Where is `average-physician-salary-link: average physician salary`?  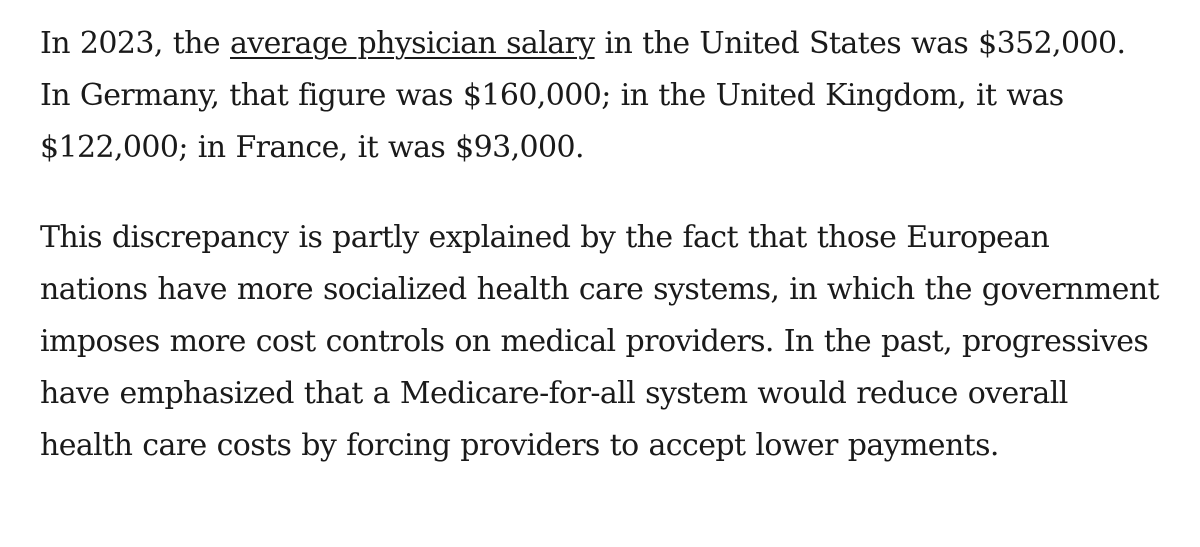 average-physician-salary-link: average physician salary is located at coordinates (412, 43).